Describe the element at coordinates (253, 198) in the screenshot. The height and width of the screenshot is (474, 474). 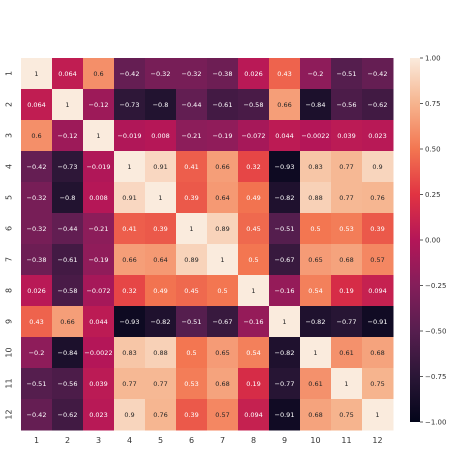
I see `cell-value-label: 0.49` at that location.